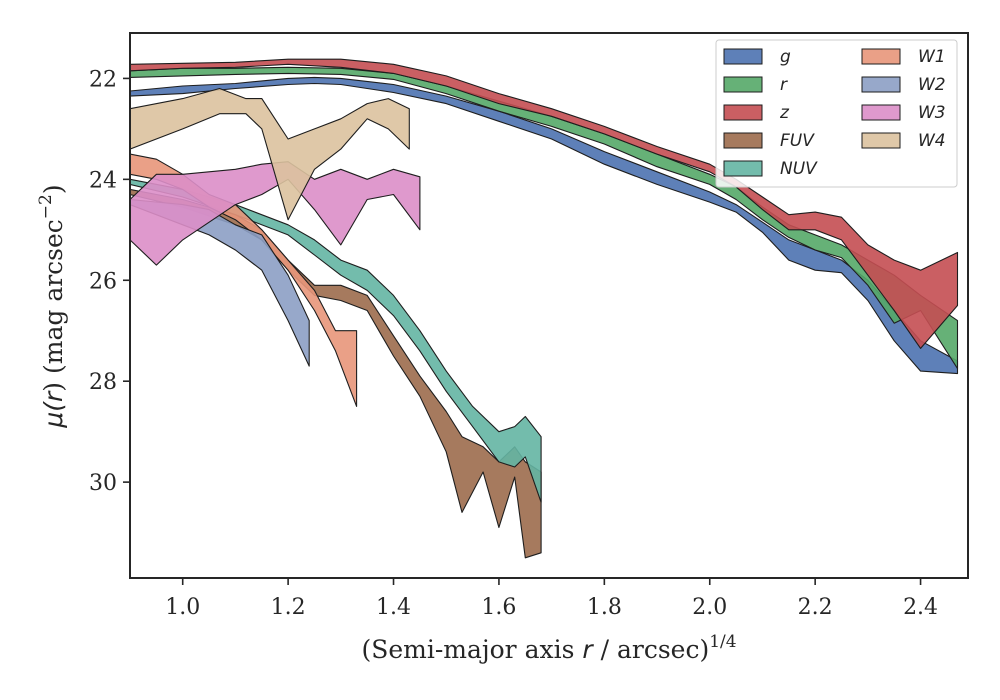  I want to click on legend-label-w2: W2, so click(932, 85).